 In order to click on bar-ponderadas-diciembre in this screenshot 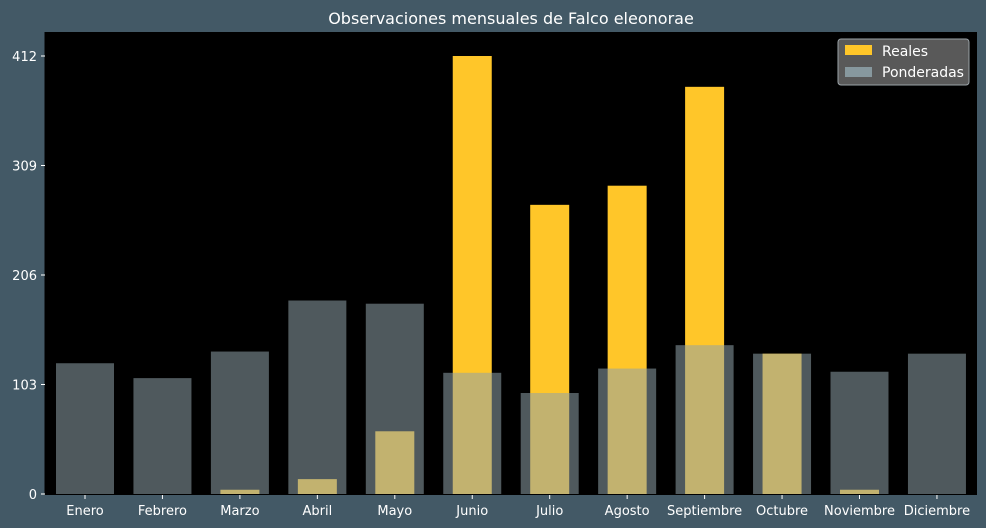, I will do `click(936, 423)`.